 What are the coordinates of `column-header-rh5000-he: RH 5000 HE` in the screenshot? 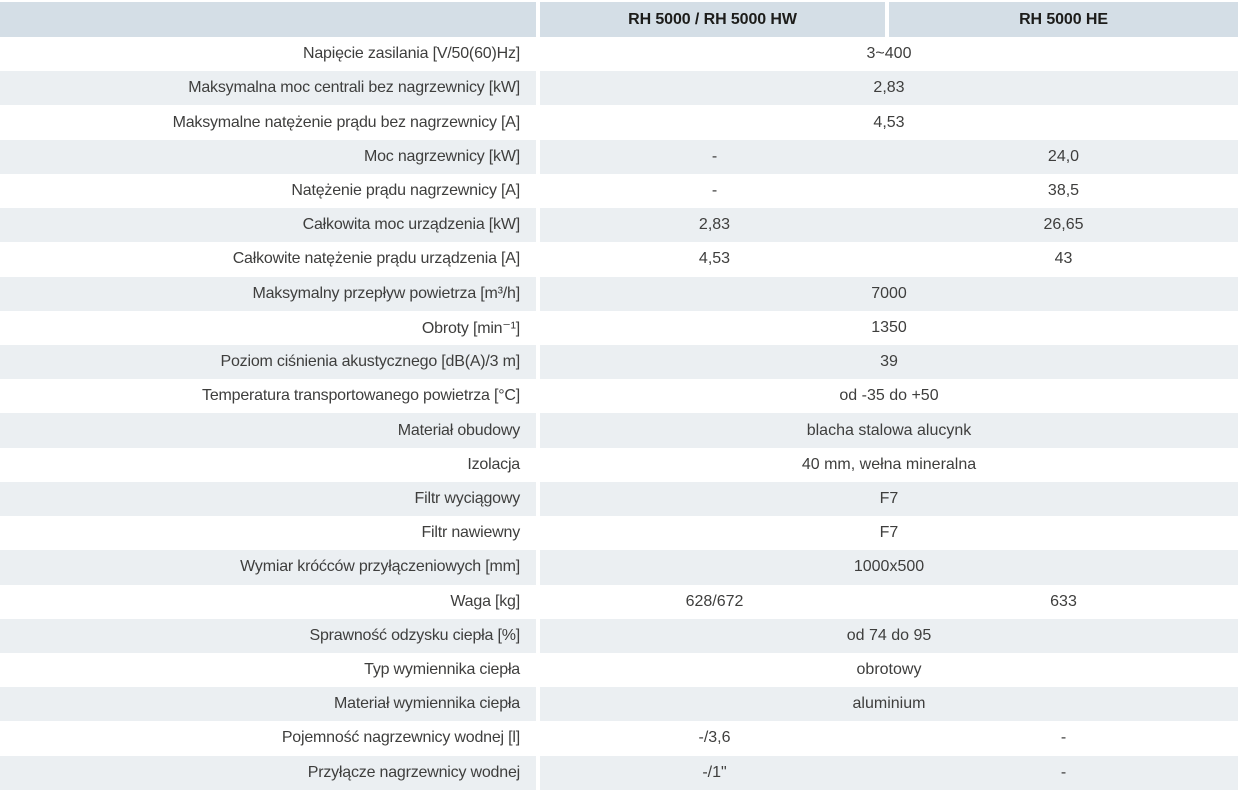 It's located at (1063, 19).